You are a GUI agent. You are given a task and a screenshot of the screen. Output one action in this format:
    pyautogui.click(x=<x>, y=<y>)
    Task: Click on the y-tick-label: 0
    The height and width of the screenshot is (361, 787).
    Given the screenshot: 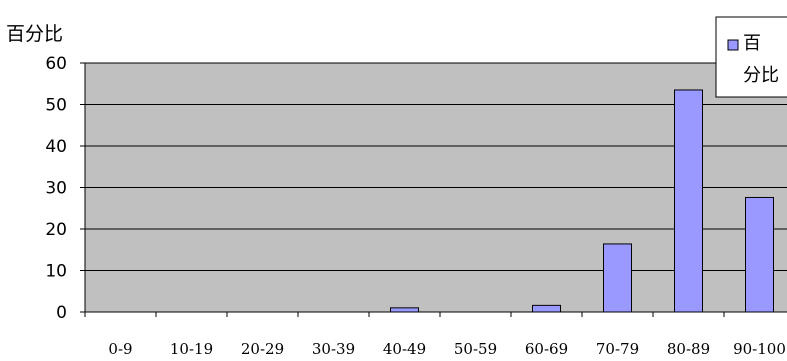 What is the action you would take?
    pyautogui.click(x=61, y=313)
    